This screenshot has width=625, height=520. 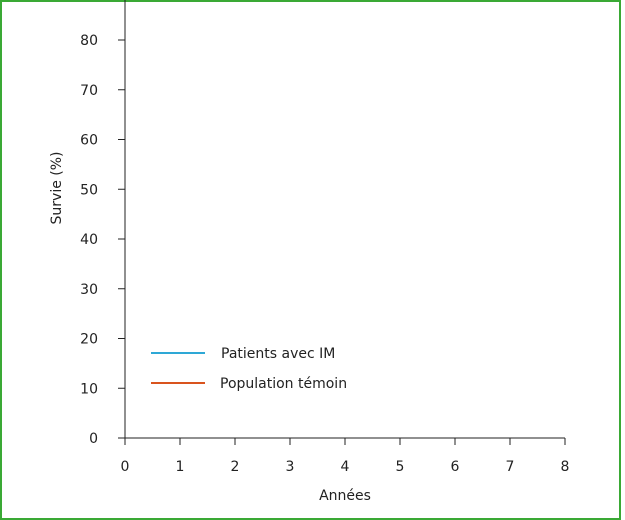 I want to click on x-tick-label: 3, so click(x=290, y=467).